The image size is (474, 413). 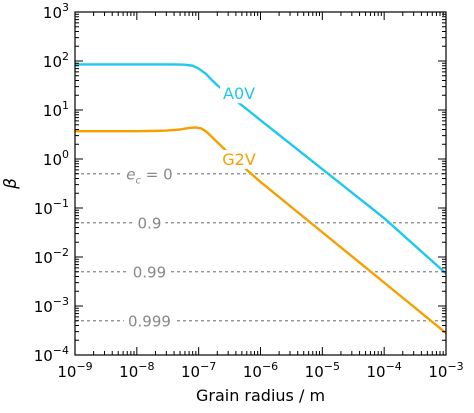 What do you see at coordinates (51, 207) in the screenshot?
I see `y-tick-label: 10⁻¹` at bounding box center [51, 207].